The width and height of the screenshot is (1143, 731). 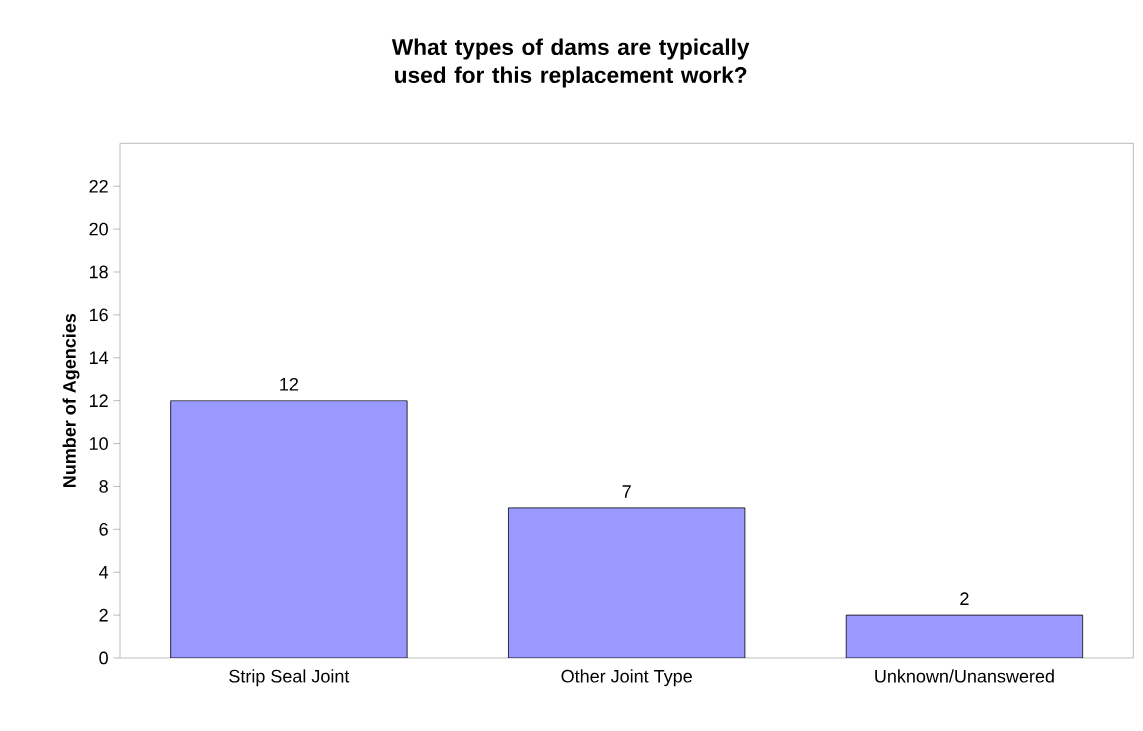 What do you see at coordinates (98, 272) in the screenshot?
I see `y-tick-label: 18` at bounding box center [98, 272].